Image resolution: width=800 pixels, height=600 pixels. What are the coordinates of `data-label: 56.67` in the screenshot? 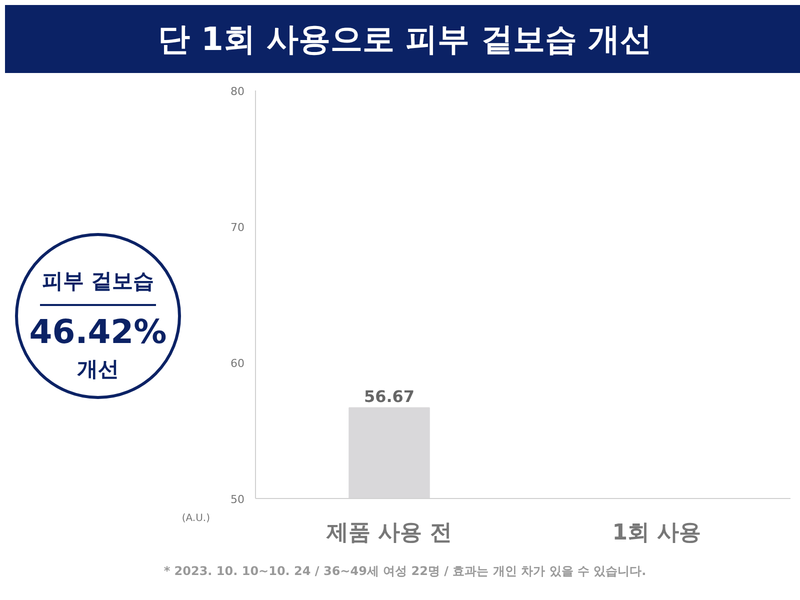 It's located at (389, 396).